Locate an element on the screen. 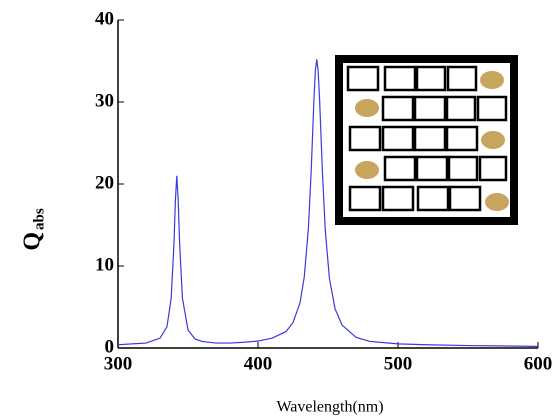 The image size is (558, 418). y-axis-label: Q is located at coordinates (33, 241).